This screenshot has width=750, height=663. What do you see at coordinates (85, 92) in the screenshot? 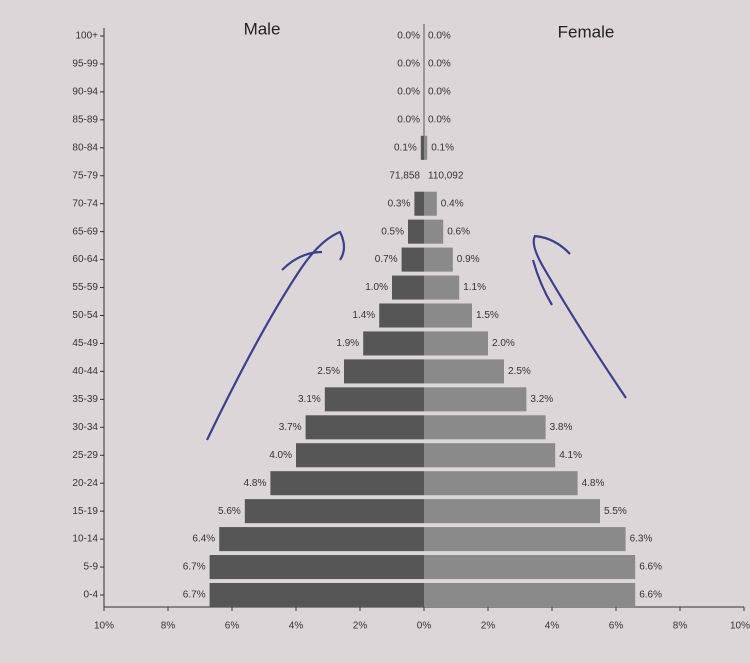
I see `y-tick-label: 90-94` at bounding box center [85, 92].